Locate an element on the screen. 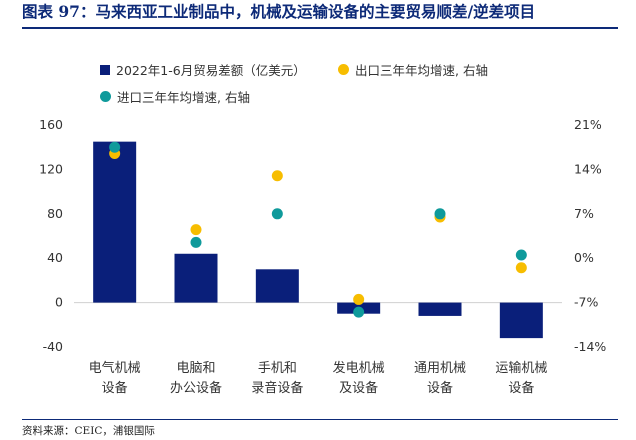  legend-label-balance: 2022年1-6月贸易差额（亿美元） is located at coordinates (211, 70).